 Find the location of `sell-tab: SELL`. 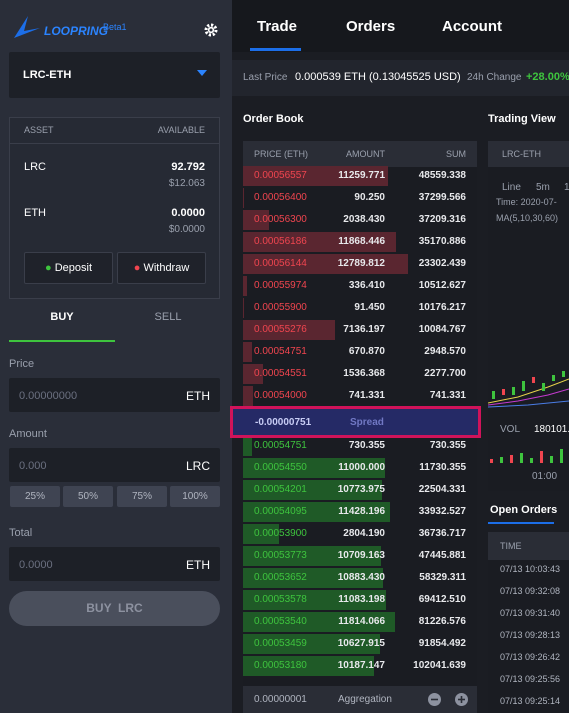

sell-tab: SELL is located at coordinates (168, 317).